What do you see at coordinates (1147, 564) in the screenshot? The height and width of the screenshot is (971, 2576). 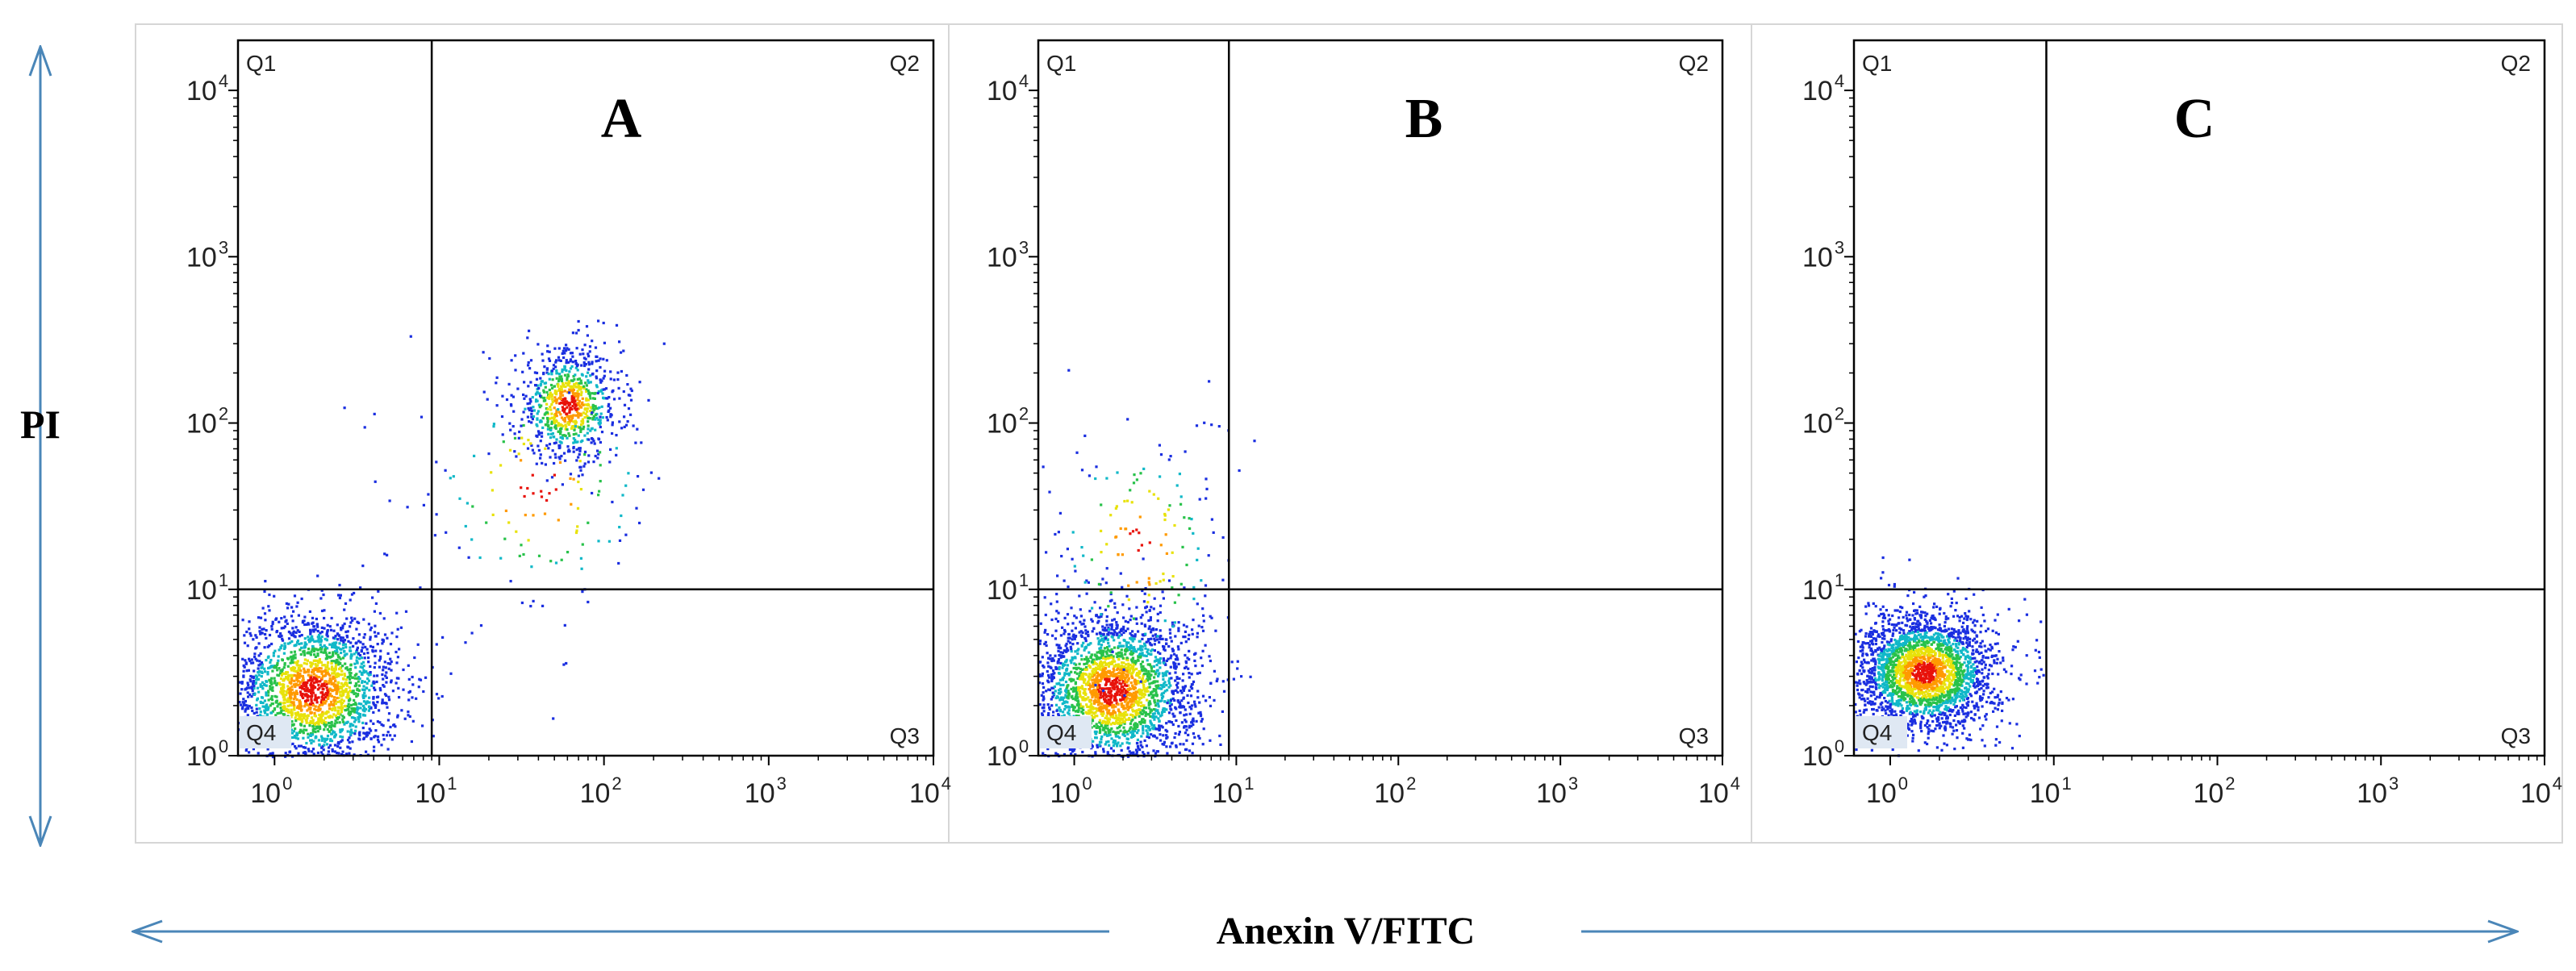 I see `panel-b-dots` at bounding box center [1147, 564].